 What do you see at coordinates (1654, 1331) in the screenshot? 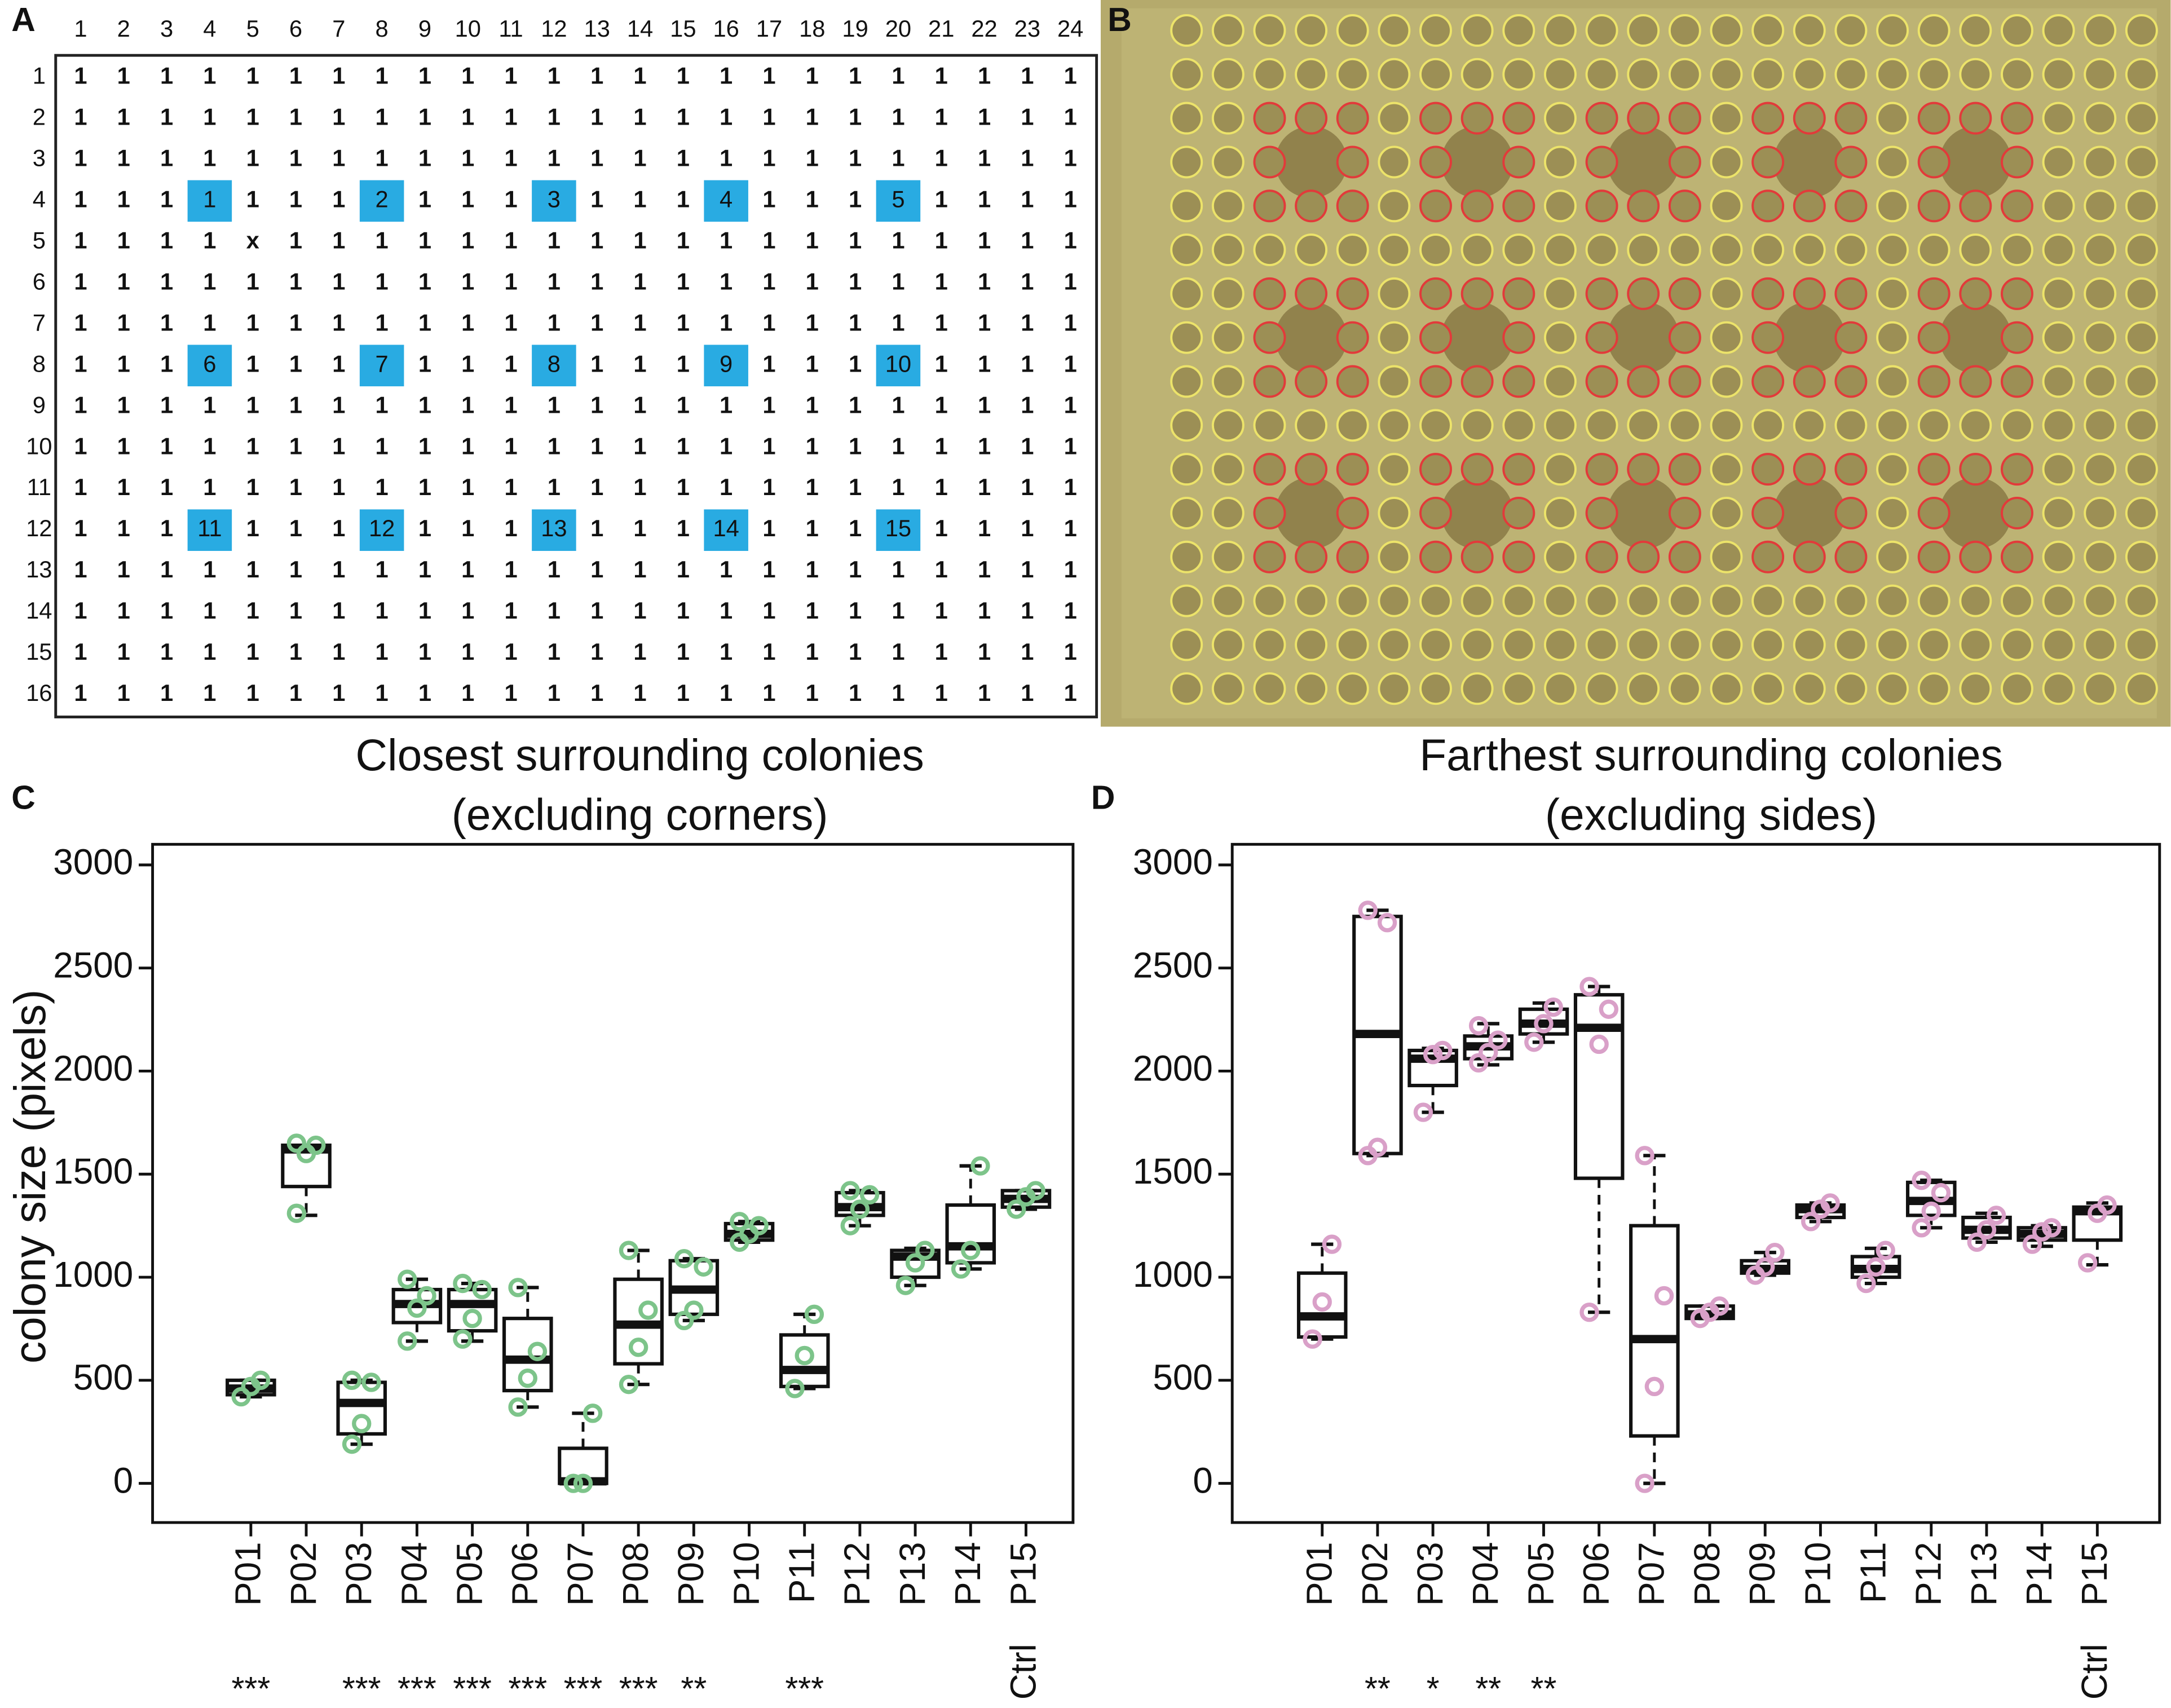
I see `box` at bounding box center [1654, 1331].